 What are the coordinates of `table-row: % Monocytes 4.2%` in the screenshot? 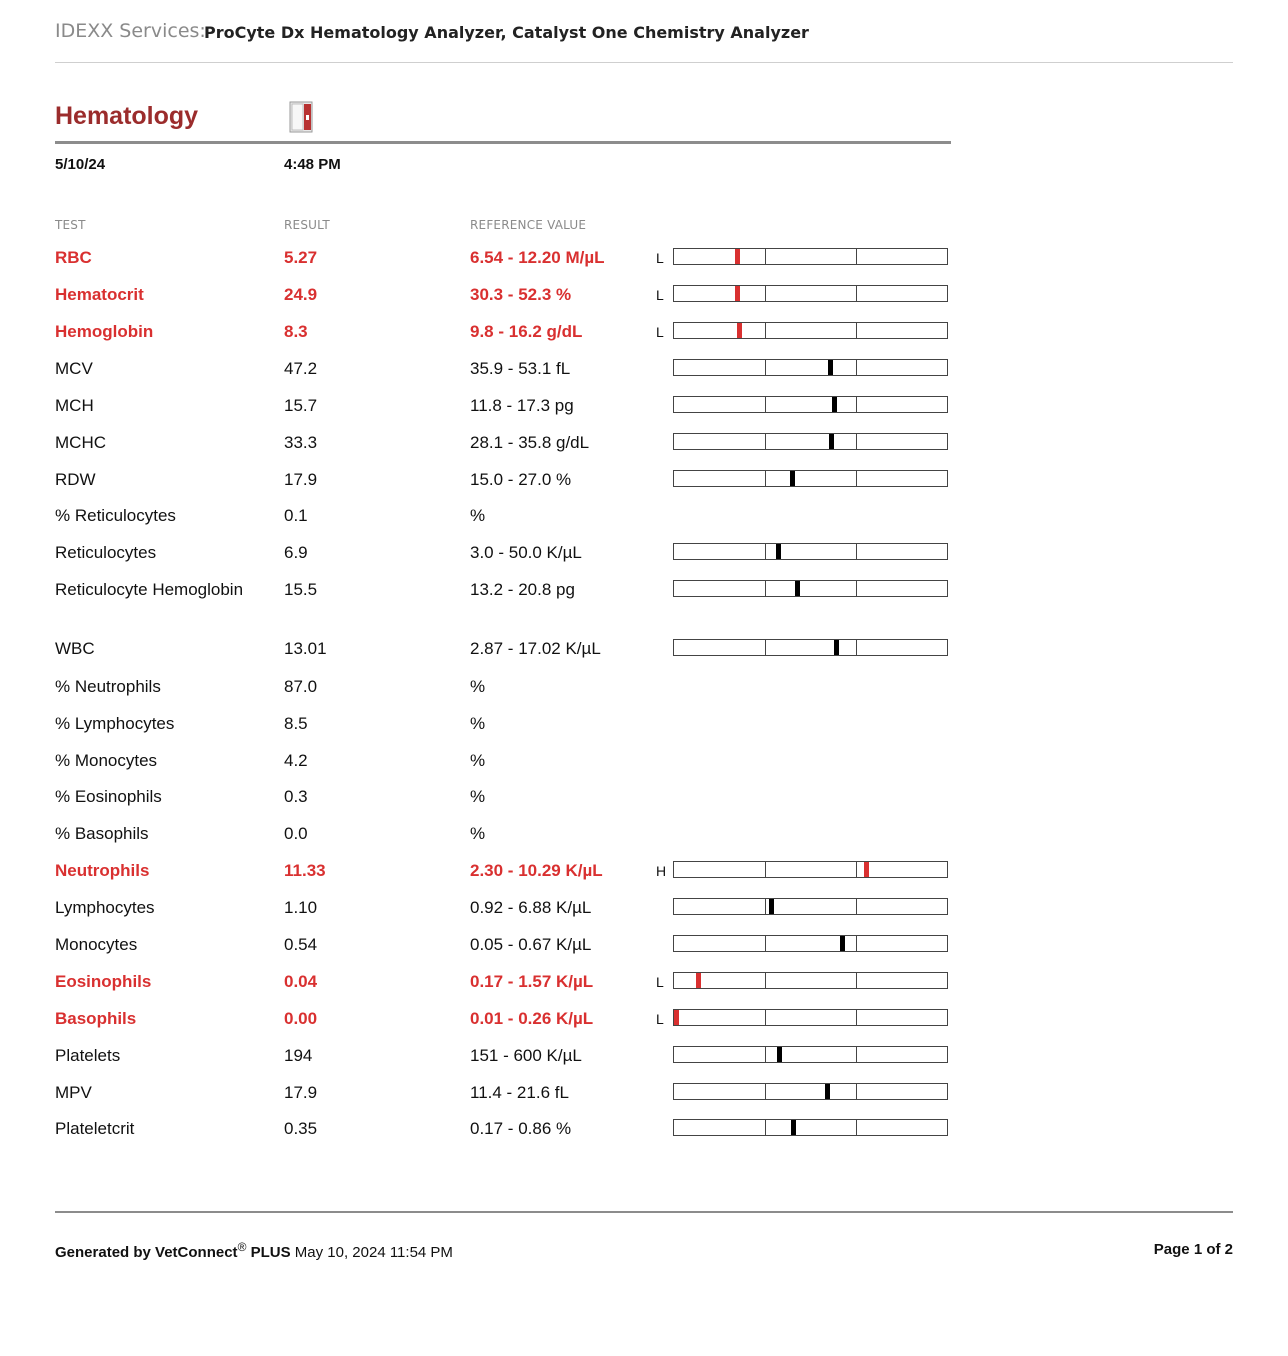 It's located at (644, 764).